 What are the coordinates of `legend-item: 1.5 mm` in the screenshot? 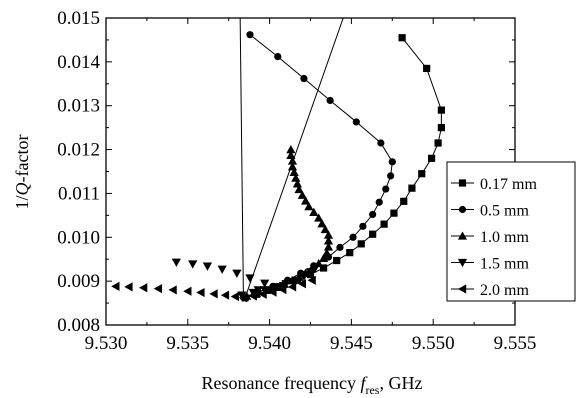 It's located at (490, 264).